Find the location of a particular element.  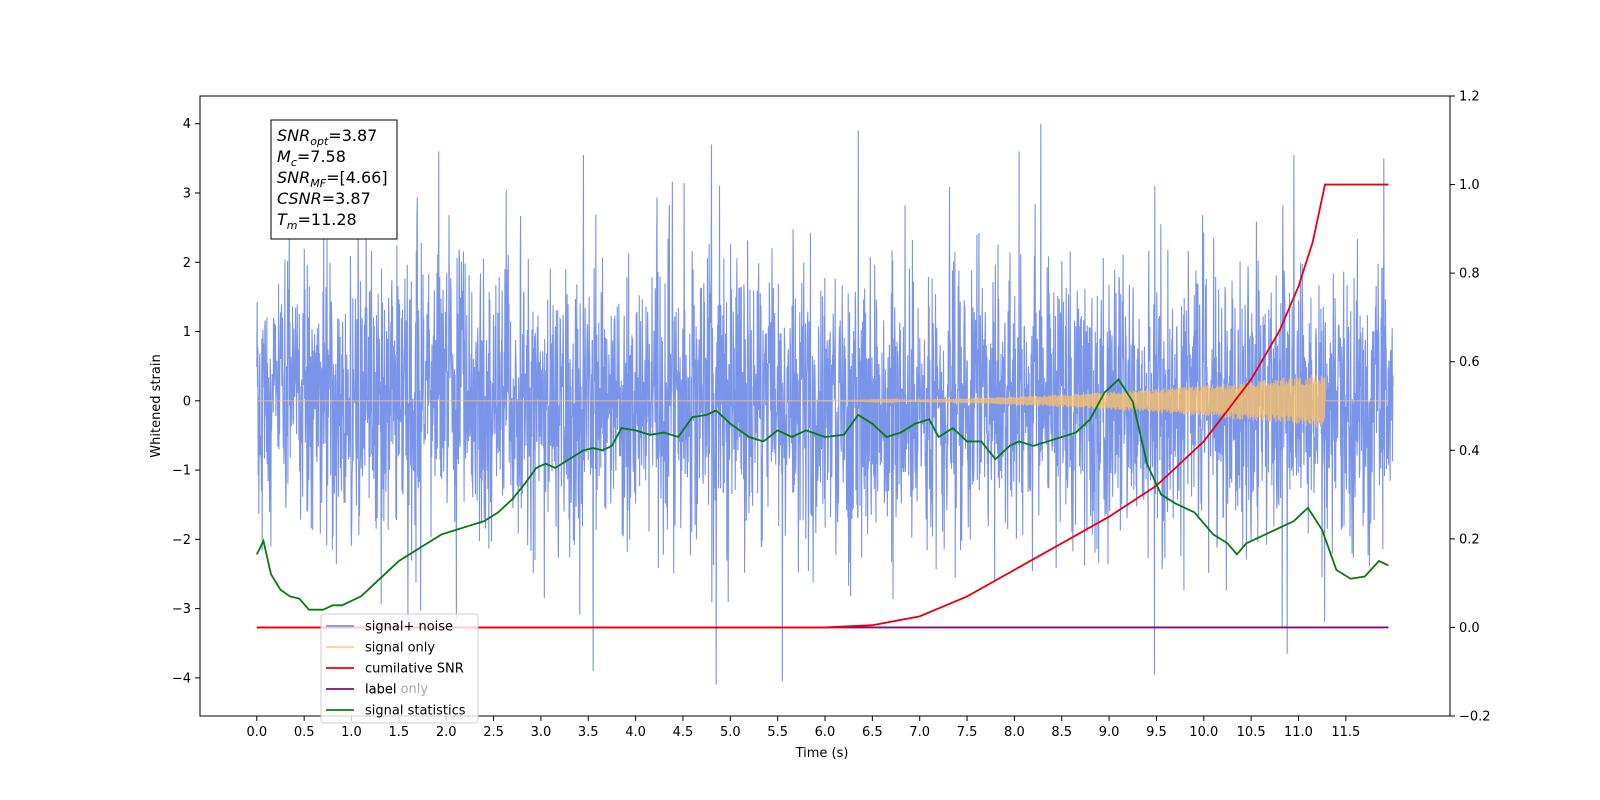

stats-line-subscript: m is located at coordinates (292, 225).